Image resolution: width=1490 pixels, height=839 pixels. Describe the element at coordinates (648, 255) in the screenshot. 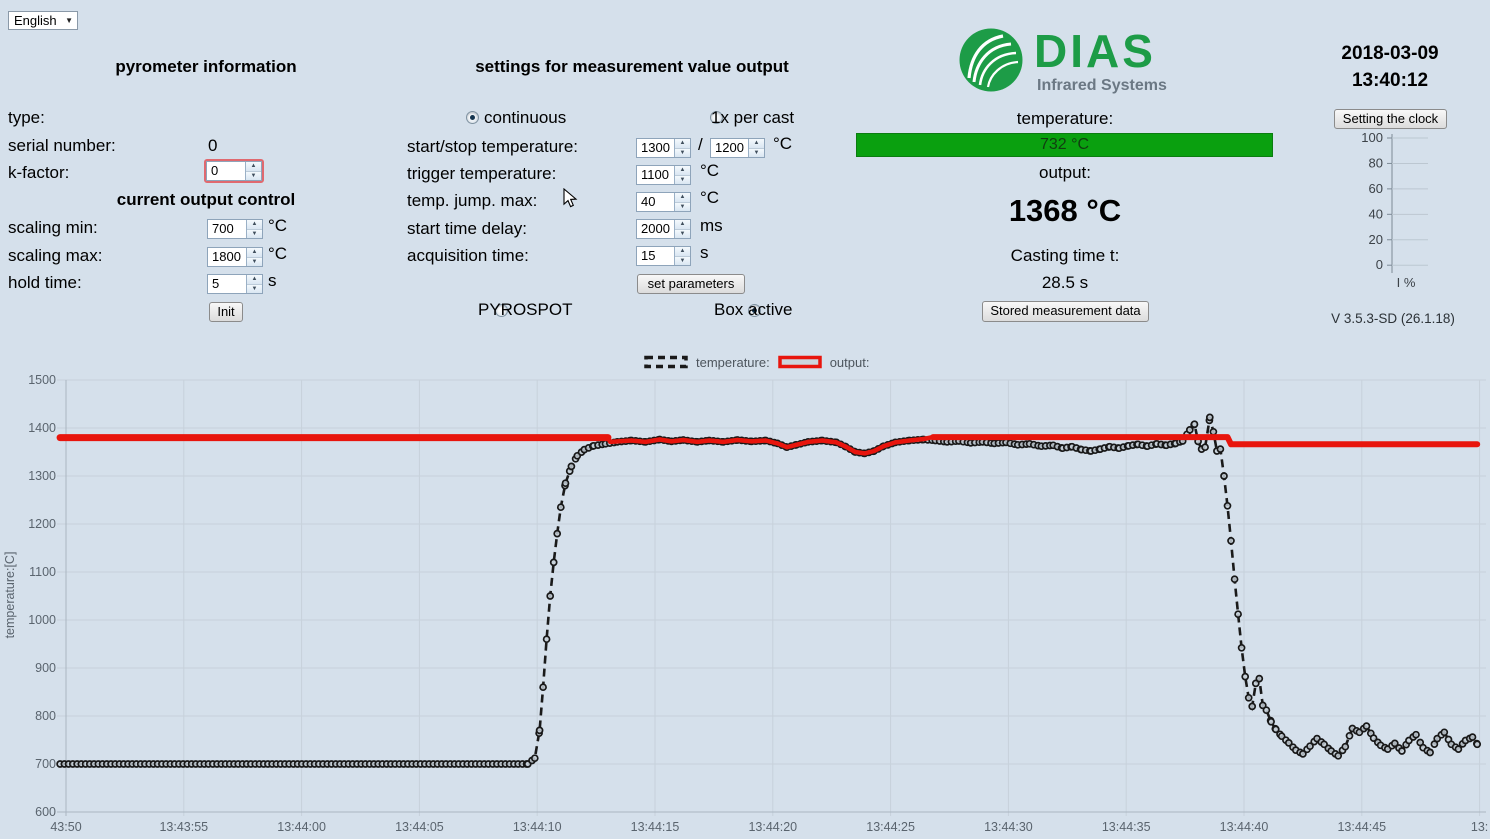

I see `acquisition-time-input: 15` at that location.